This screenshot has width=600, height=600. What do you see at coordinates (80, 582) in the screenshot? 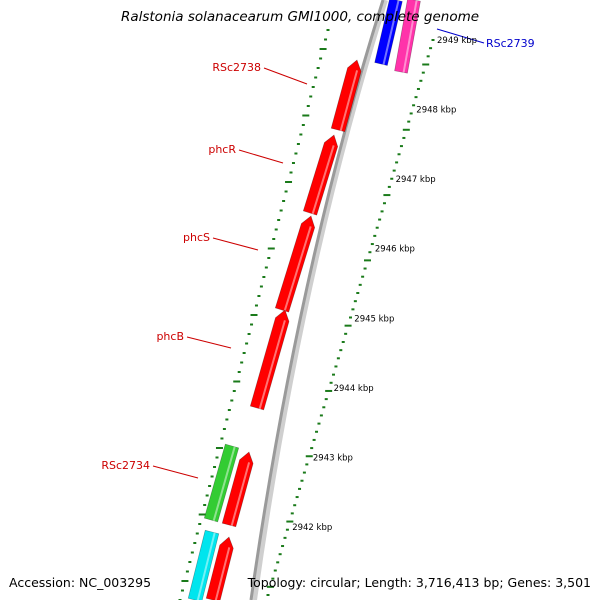
I see `accession-label: Accession: NC_003295` at bounding box center [80, 582].